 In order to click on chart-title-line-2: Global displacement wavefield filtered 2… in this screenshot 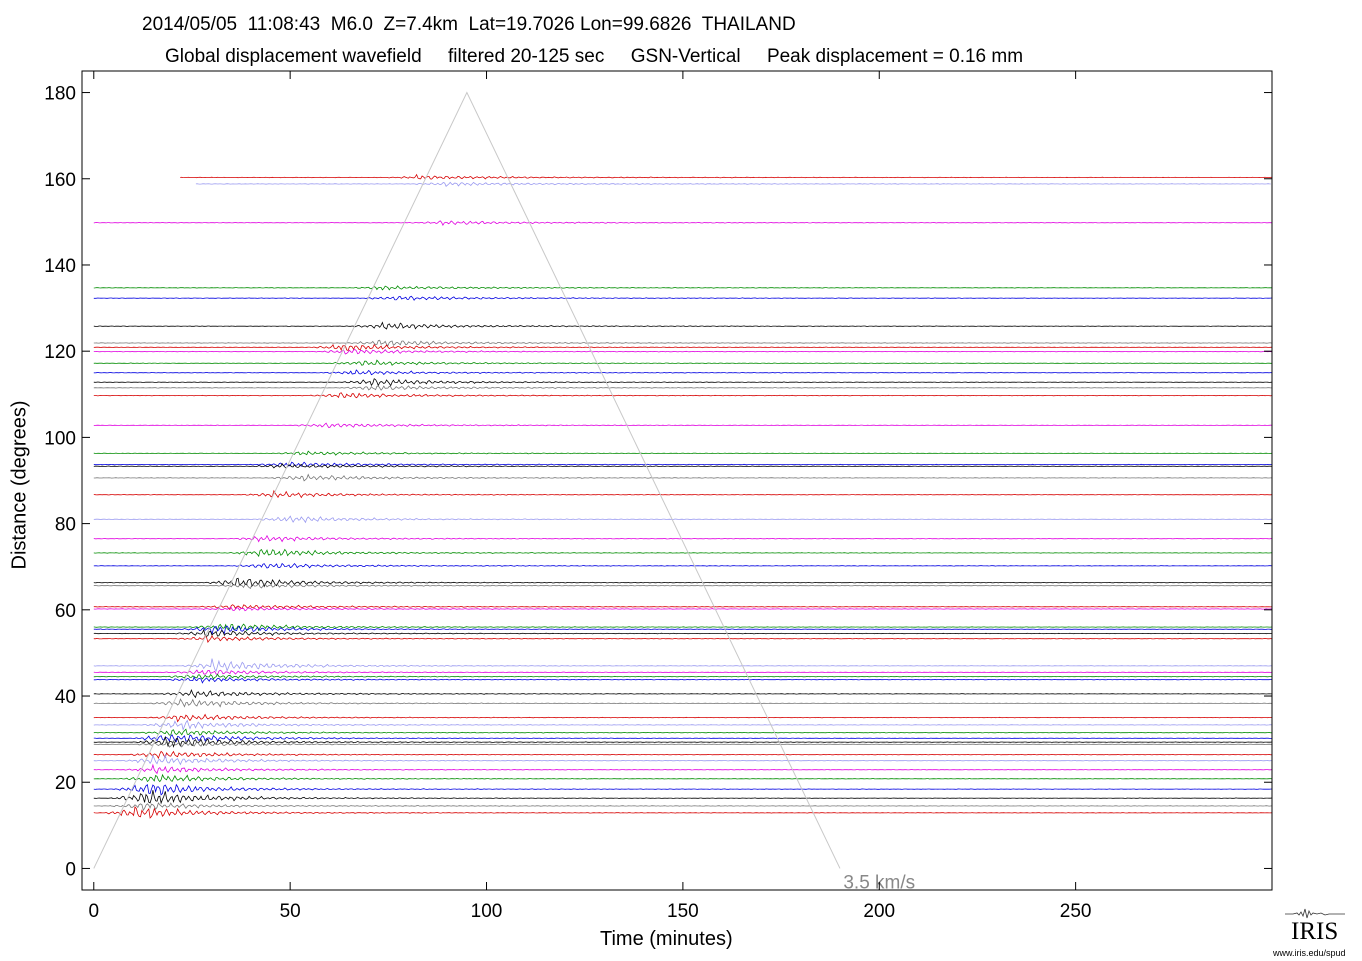, I will do `click(594, 56)`.